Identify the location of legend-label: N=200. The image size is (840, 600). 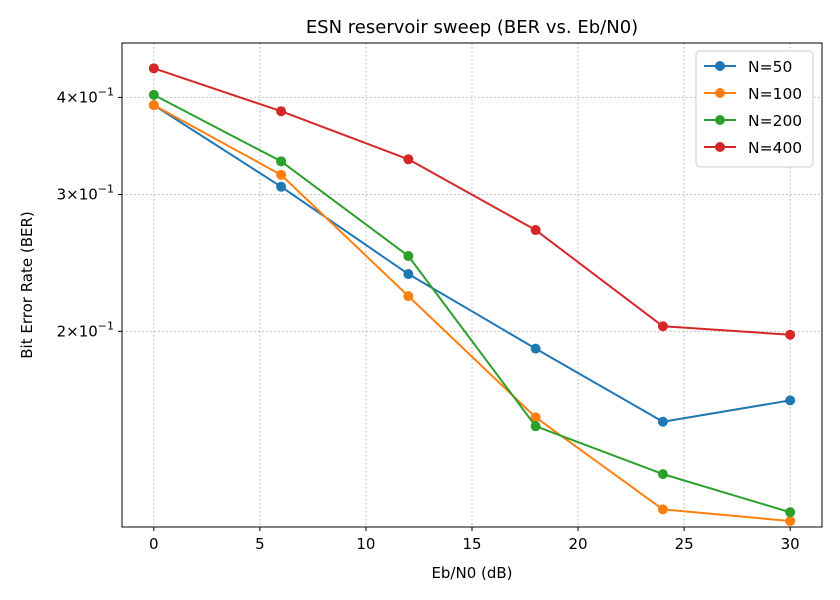
(775, 121).